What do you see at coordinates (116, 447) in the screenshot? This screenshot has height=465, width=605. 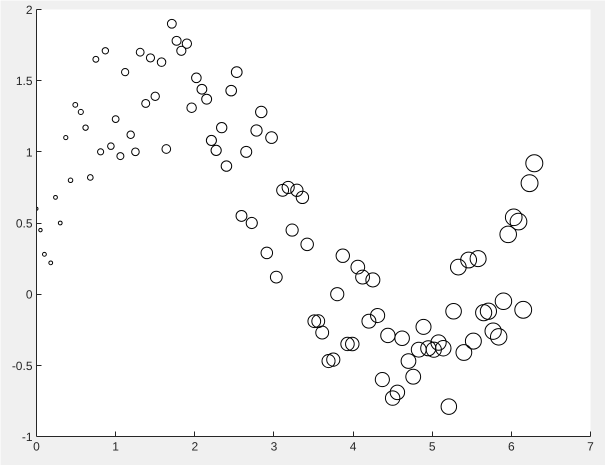 I see `x-tick-label: 1` at bounding box center [116, 447].